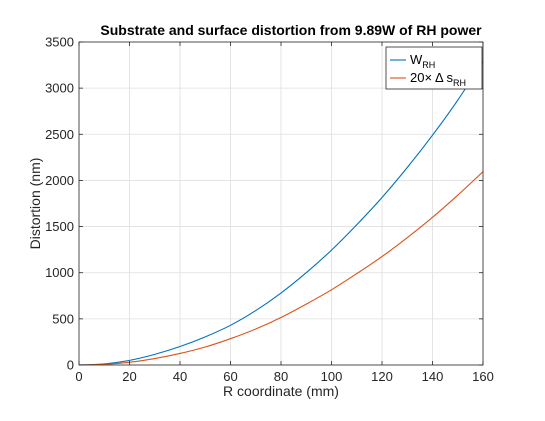 Image resolution: width=545 pixels, height=421 pixels. I want to click on y-tick-label: 2500, so click(59, 134).